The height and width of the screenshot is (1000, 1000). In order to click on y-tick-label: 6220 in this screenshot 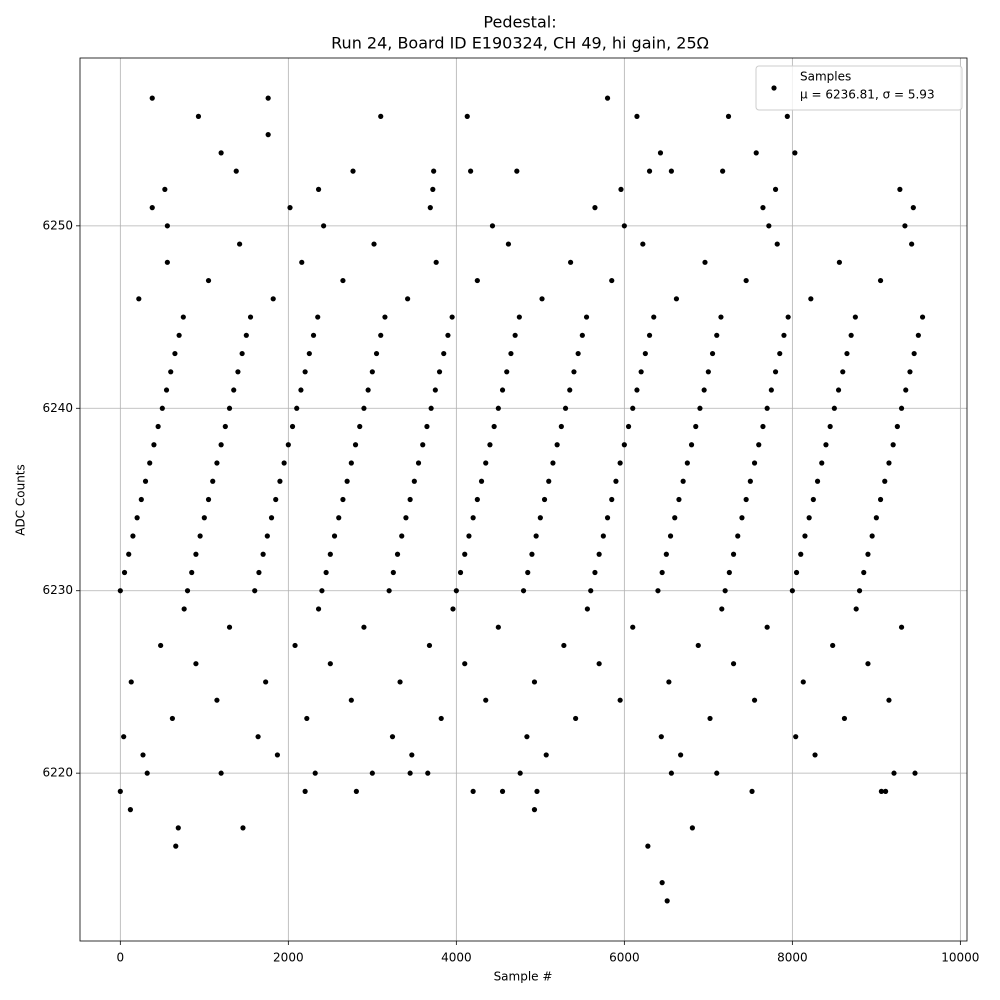, I will do `click(57, 773)`.